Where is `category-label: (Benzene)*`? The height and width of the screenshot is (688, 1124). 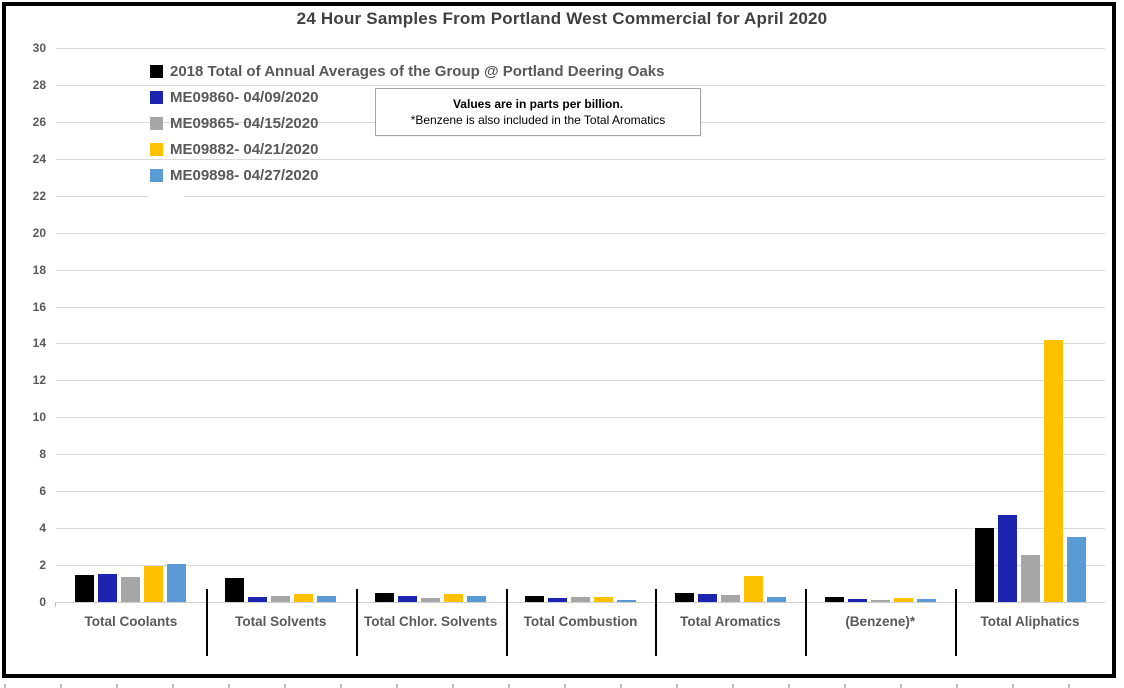
category-label: (Benzene)* is located at coordinates (880, 621).